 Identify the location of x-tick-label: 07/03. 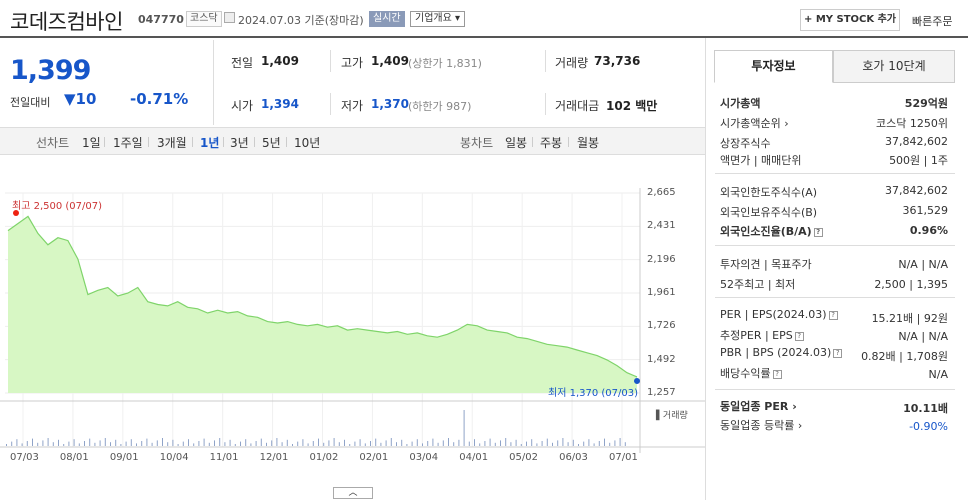
(24, 457).